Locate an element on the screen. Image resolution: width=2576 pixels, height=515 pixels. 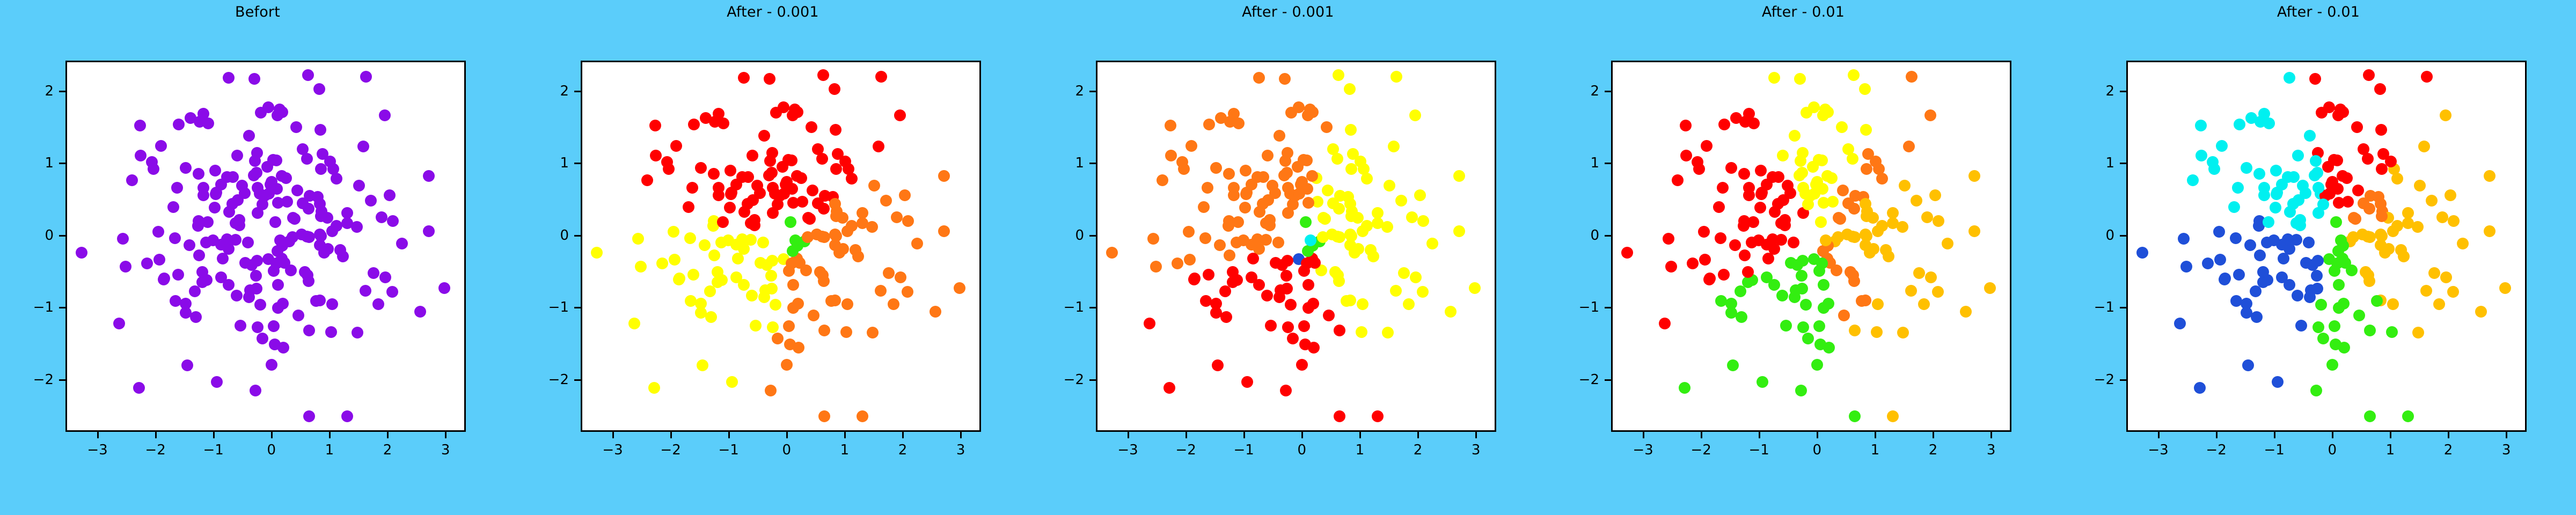
x-axis-tick-label: 0 is located at coordinates (1302, 450).